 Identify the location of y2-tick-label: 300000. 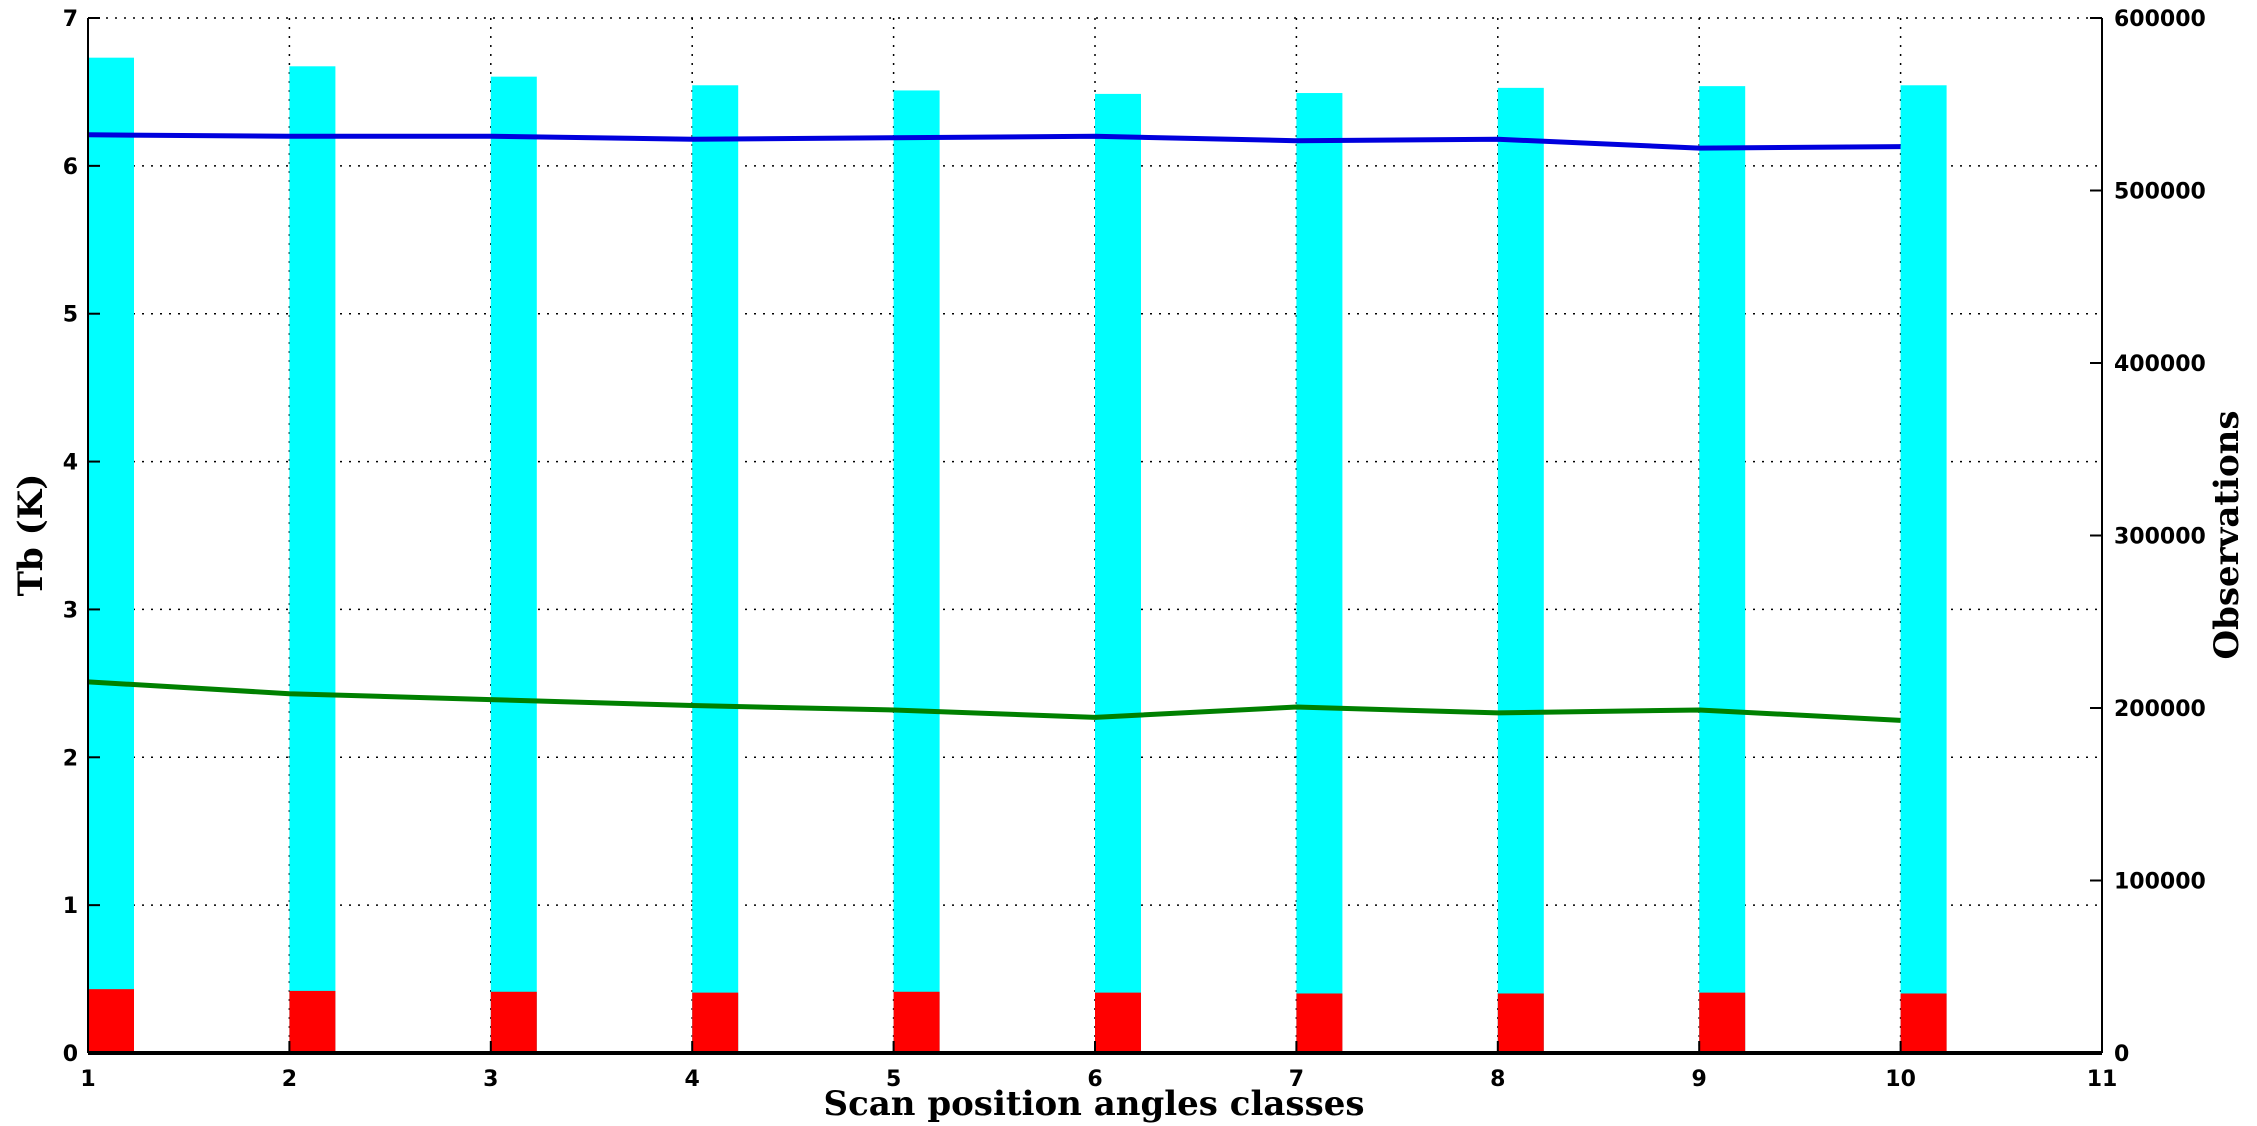
(2160, 537).